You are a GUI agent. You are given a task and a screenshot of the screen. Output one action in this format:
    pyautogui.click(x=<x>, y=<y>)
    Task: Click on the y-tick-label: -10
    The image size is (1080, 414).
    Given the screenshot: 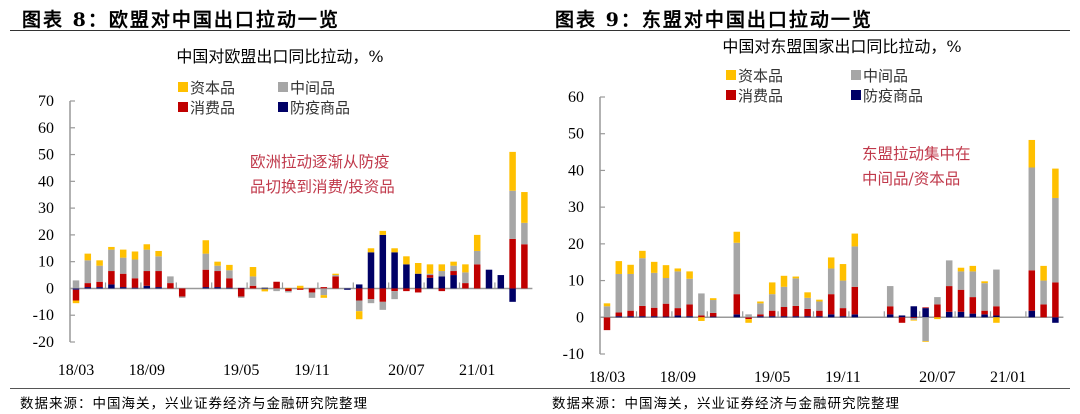 What is the action you would take?
    pyautogui.click(x=43, y=315)
    